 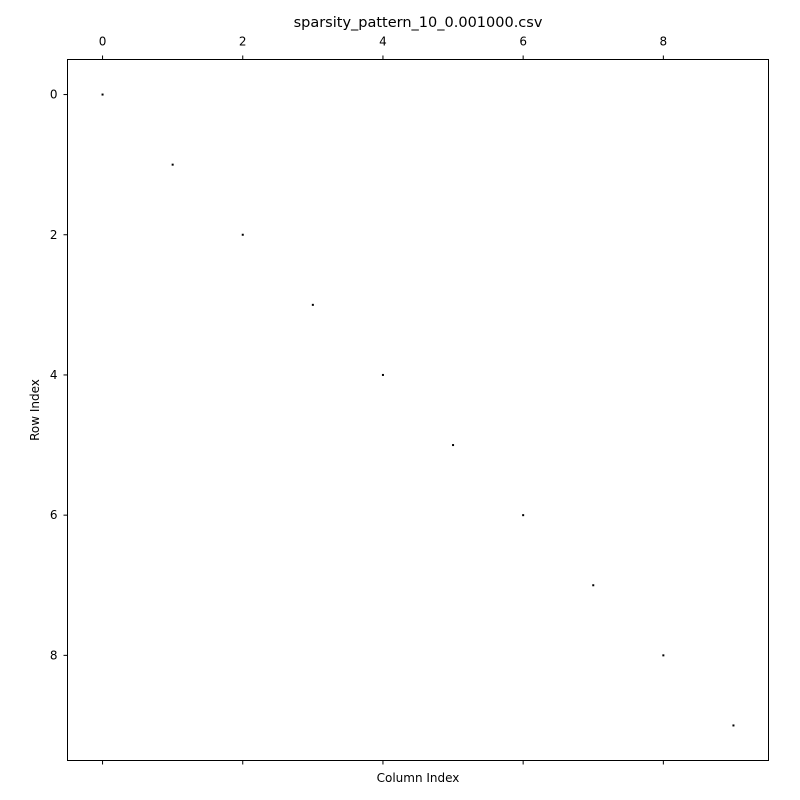 I want to click on point-r3-c3, so click(x=312, y=304).